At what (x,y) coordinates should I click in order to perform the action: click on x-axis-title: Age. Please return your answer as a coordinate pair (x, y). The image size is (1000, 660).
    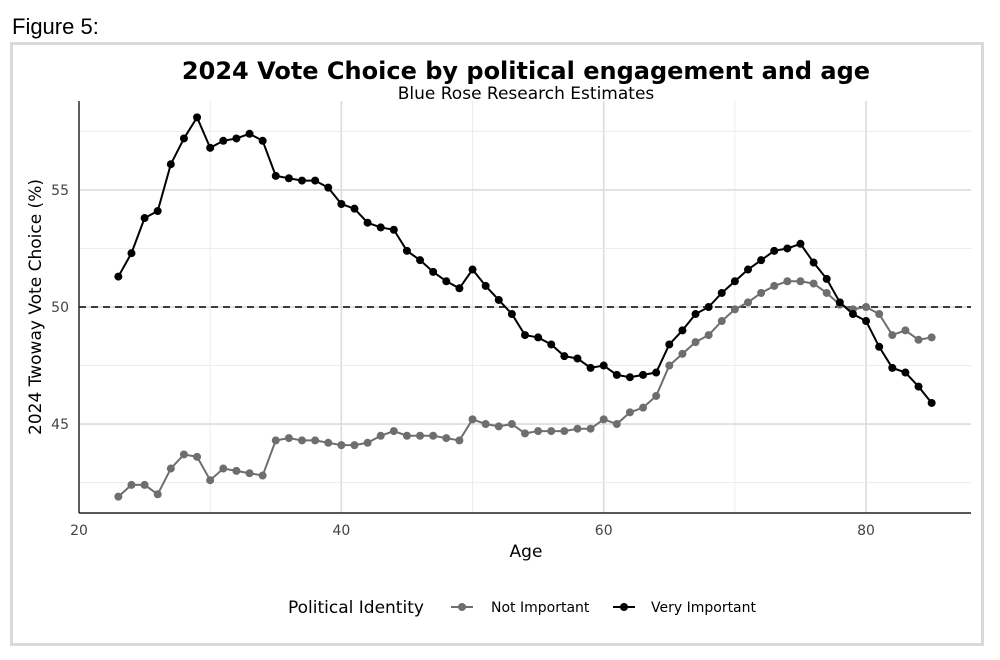
    Looking at the image, I should click on (526, 552).